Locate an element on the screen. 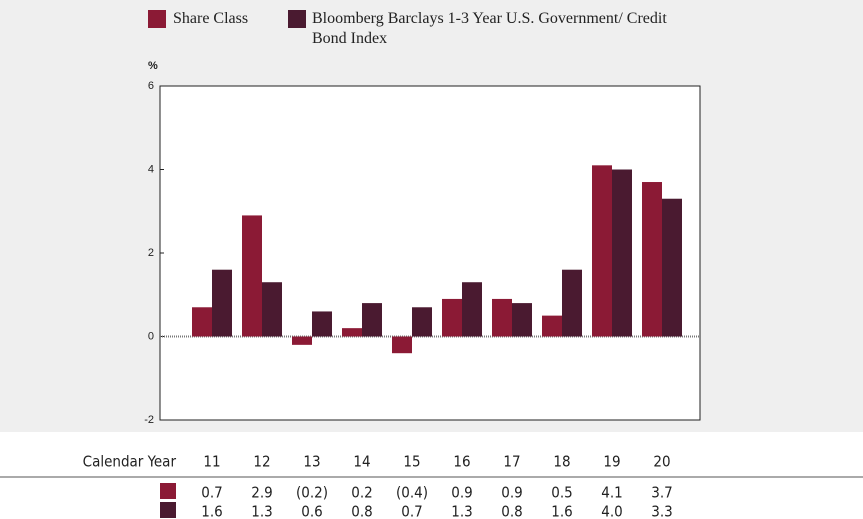 The width and height of the screenshot is (863, 519). value-label: 0.5 is located at coordinates (561, 493).